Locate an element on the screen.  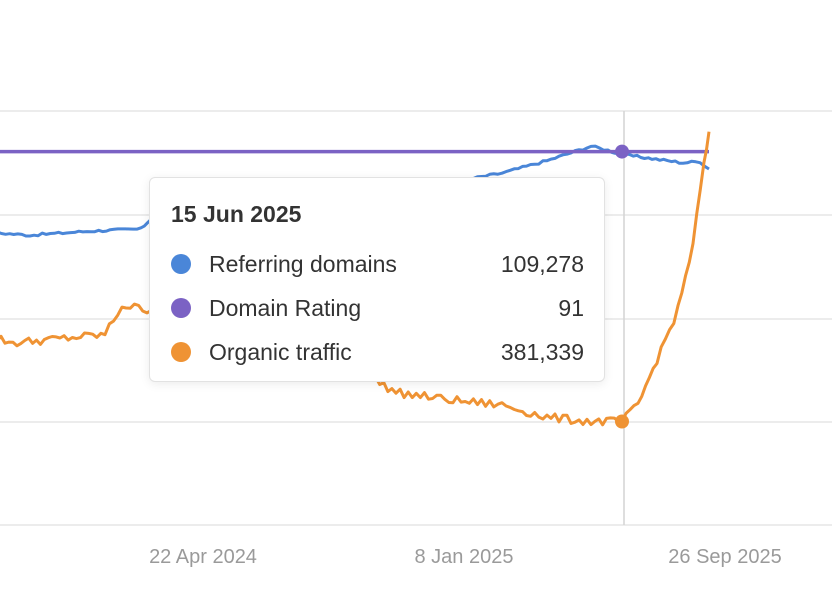
tooltip-value: 91 is located at coordinates (571, 307).